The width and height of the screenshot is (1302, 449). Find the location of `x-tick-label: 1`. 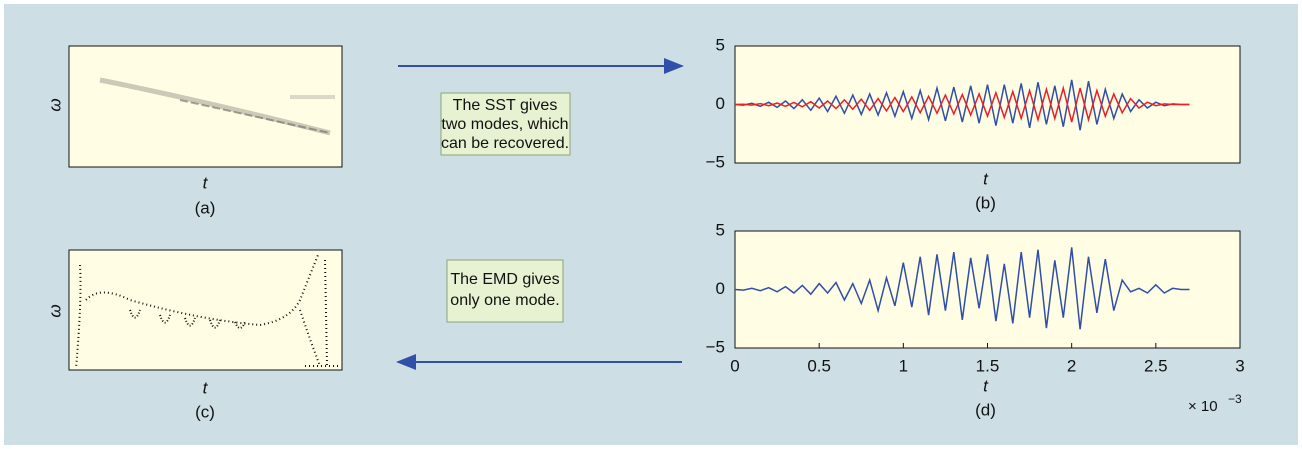

x-tick-label: 1 is located at coordinates (903, 365).